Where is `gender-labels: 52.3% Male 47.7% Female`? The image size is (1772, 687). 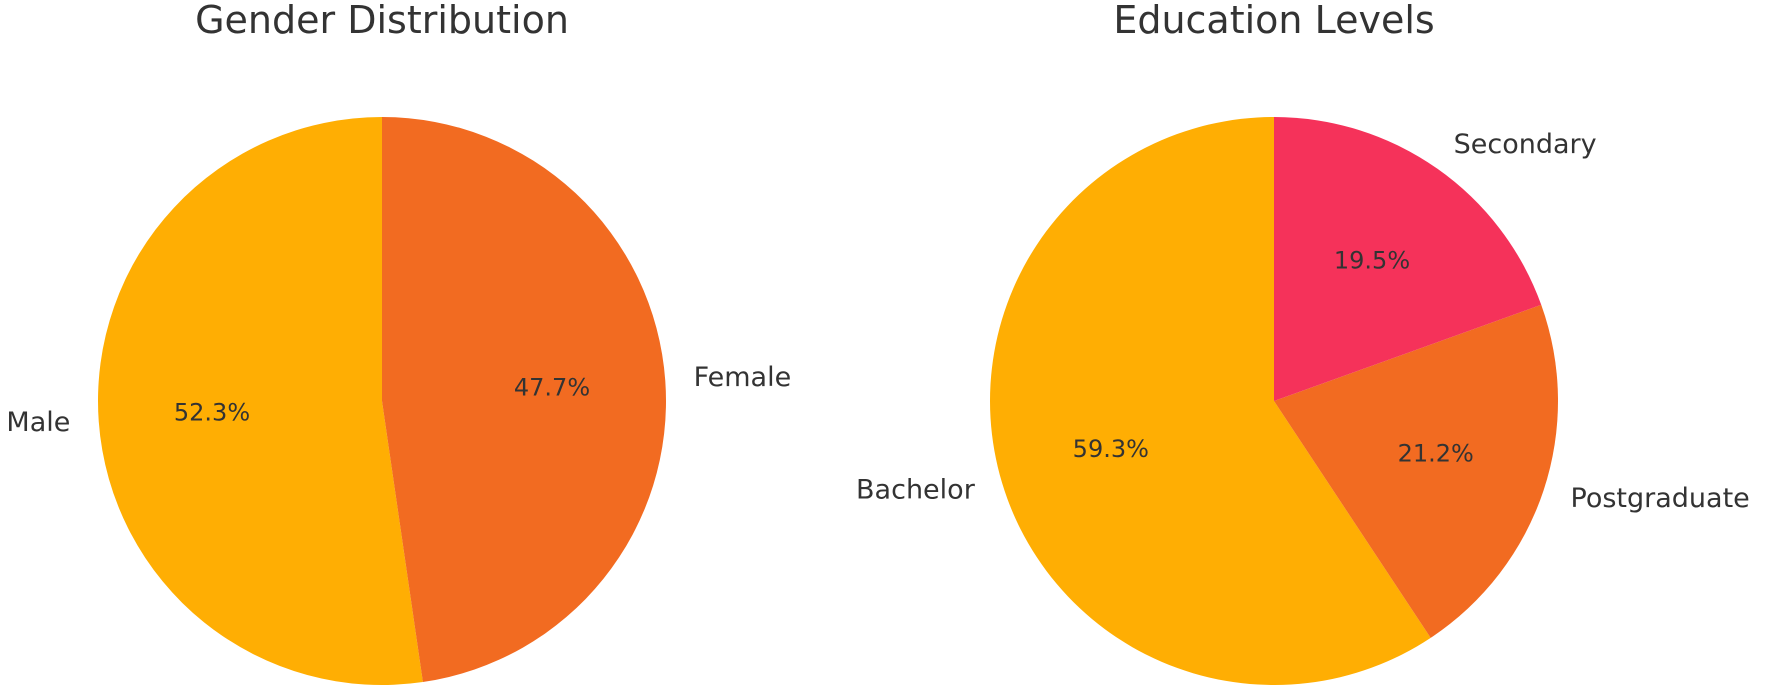
gender-labels: 52.3% Male 47.7% Female is located at coordinates (398, 400).